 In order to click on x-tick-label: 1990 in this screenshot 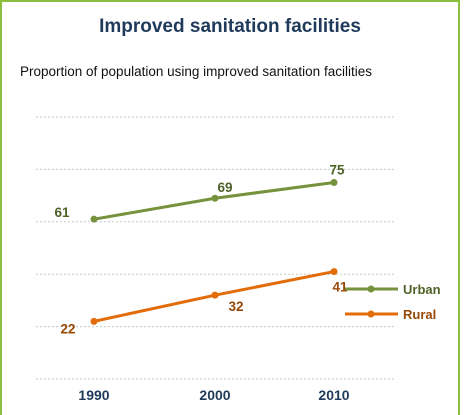, I will do `click(93, 395)`.